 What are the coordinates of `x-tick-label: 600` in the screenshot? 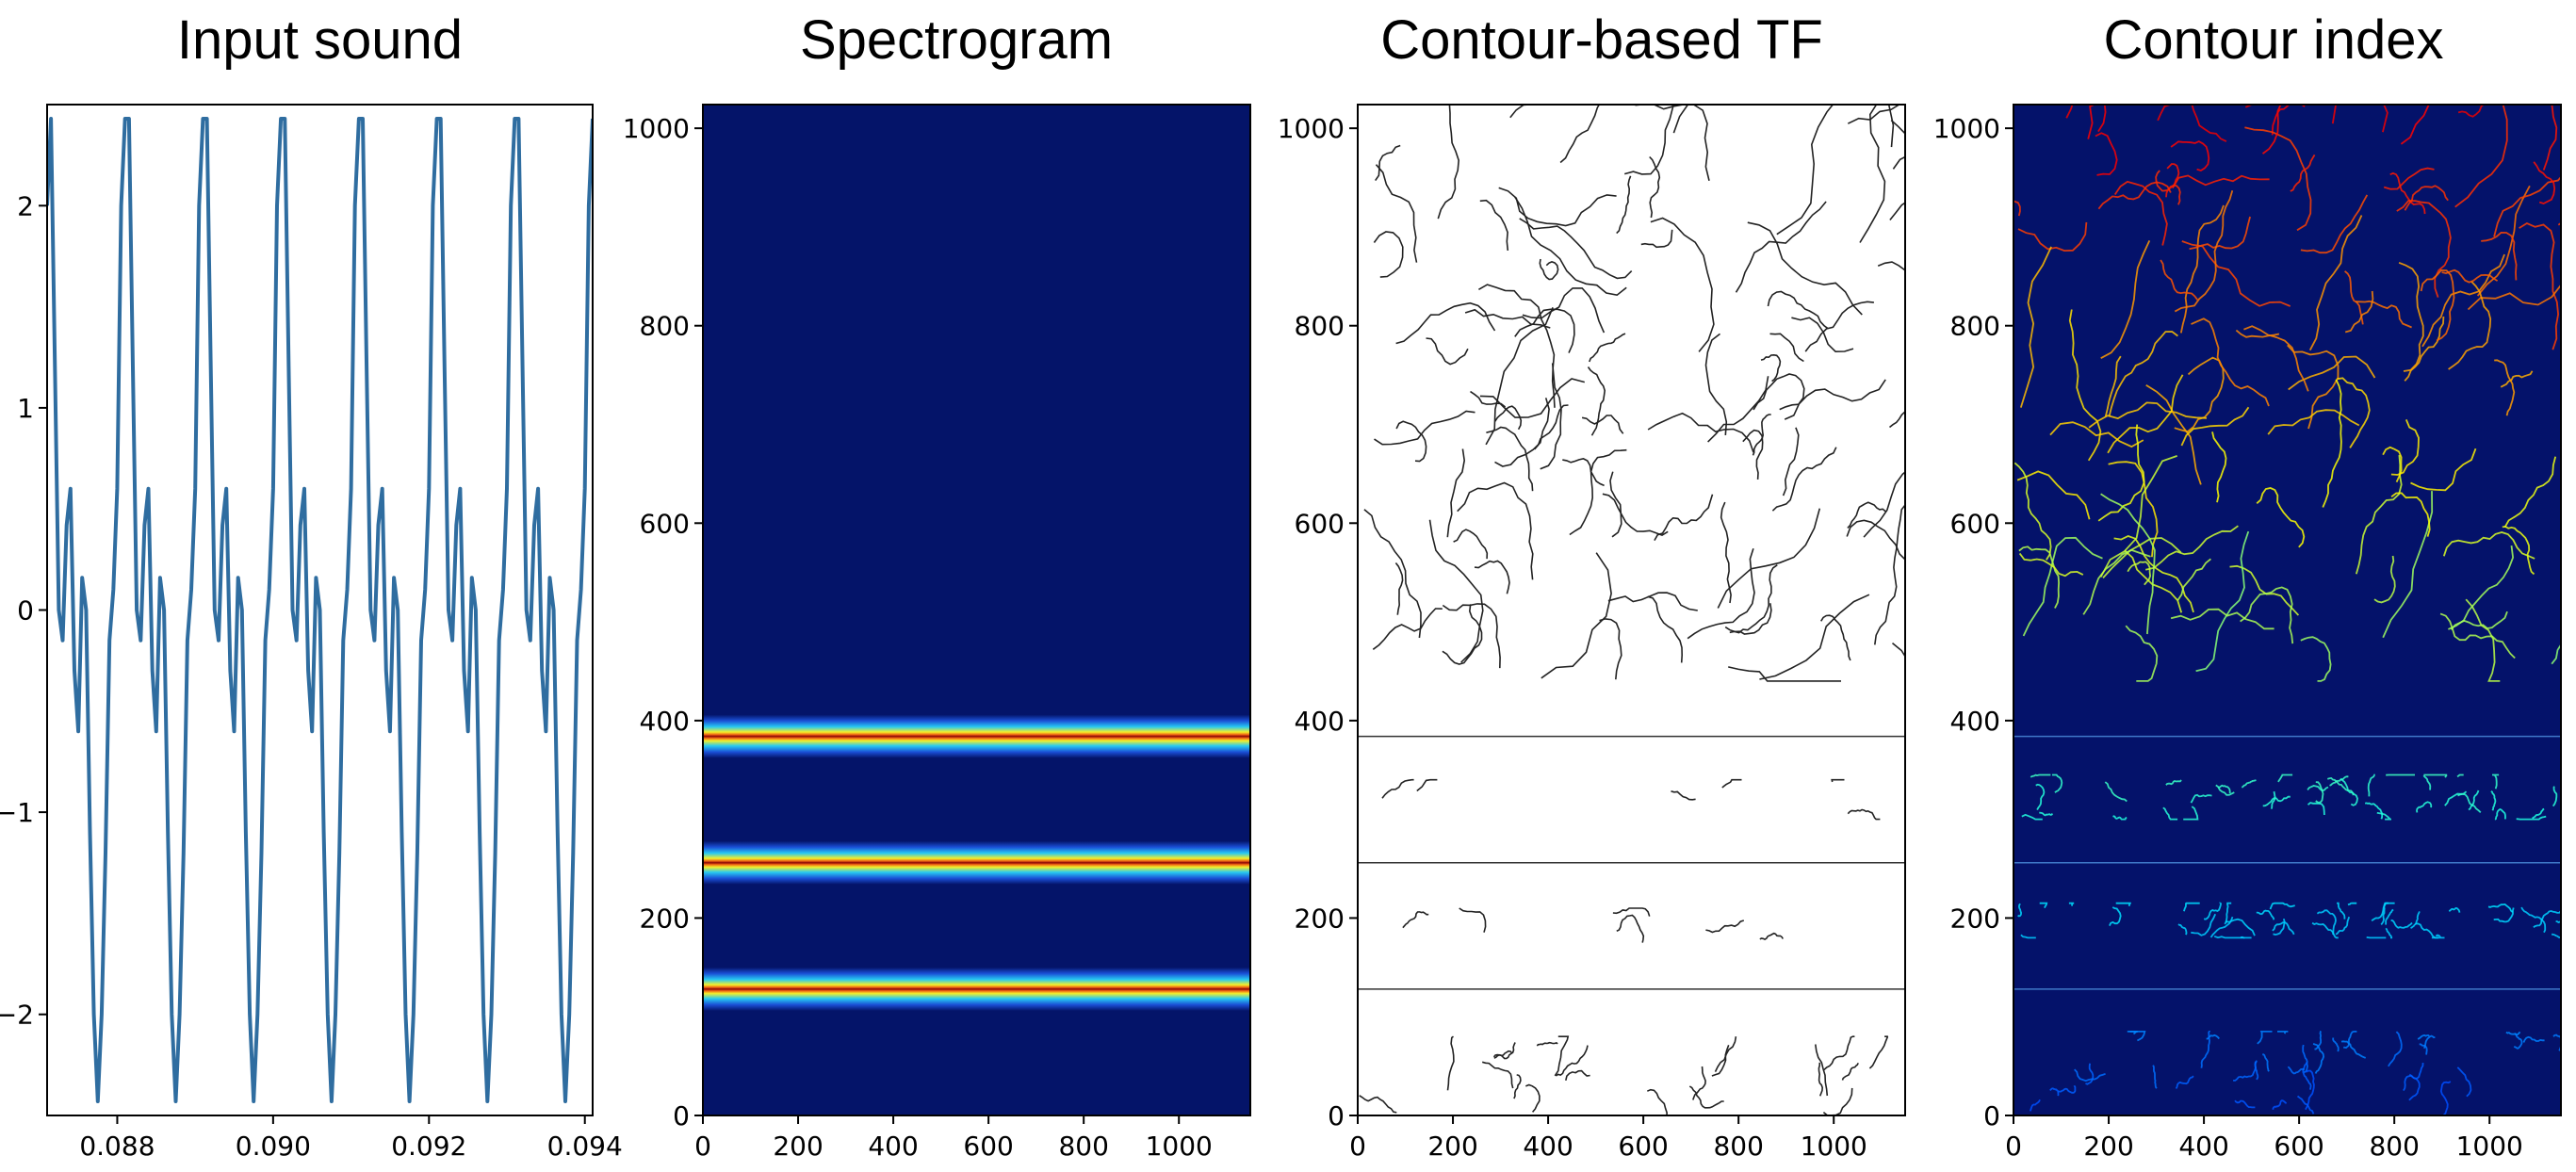 It's located at (1643, 1146).